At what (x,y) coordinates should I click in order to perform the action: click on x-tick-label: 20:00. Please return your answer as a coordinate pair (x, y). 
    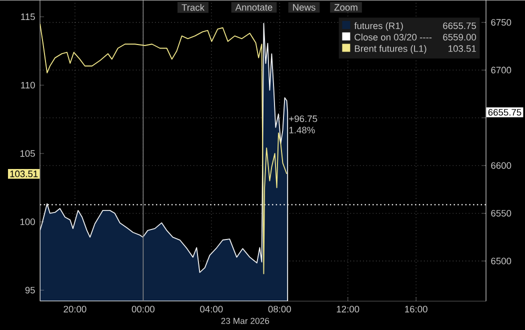
    Looking at the image, I should click on (75, 309).